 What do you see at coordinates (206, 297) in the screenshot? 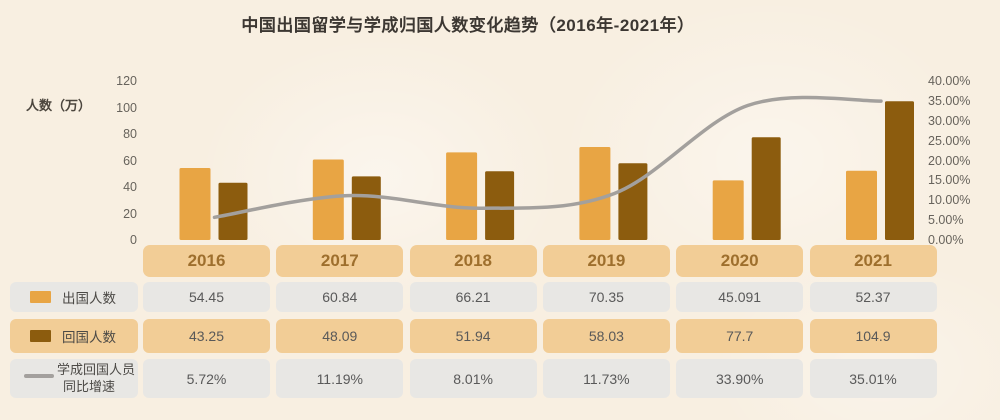
I see `abroad-value-cell: 54.45` at bounding box center [206, 297].